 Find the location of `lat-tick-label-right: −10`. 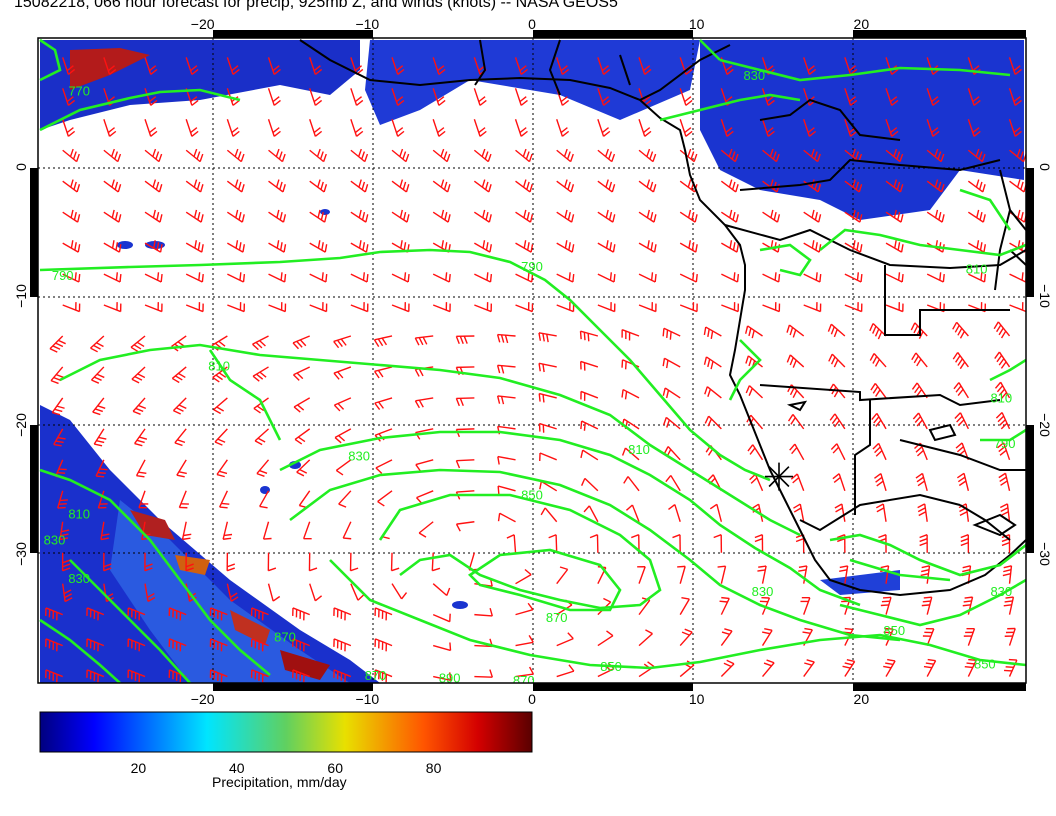

lat-tick-label-right: −10 is located at coordinates (1045, 296).